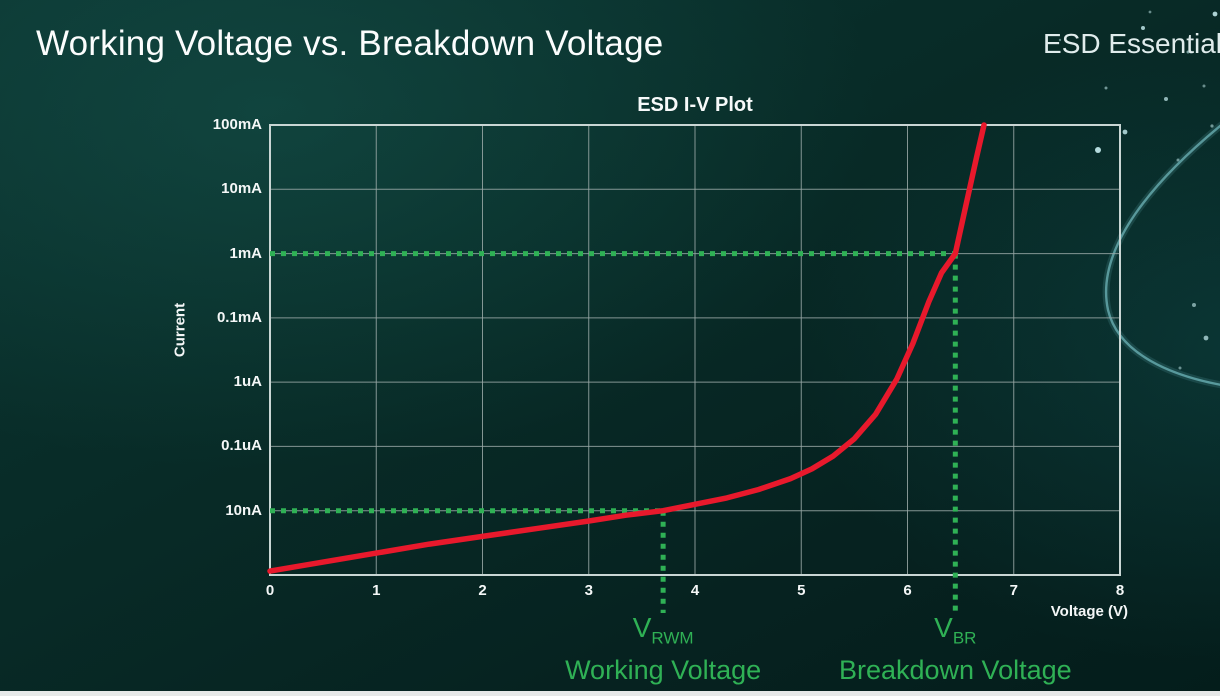 The image size is (1220, 696). I want to click on y-tick-label: 0.1mA, so click(239, 317).